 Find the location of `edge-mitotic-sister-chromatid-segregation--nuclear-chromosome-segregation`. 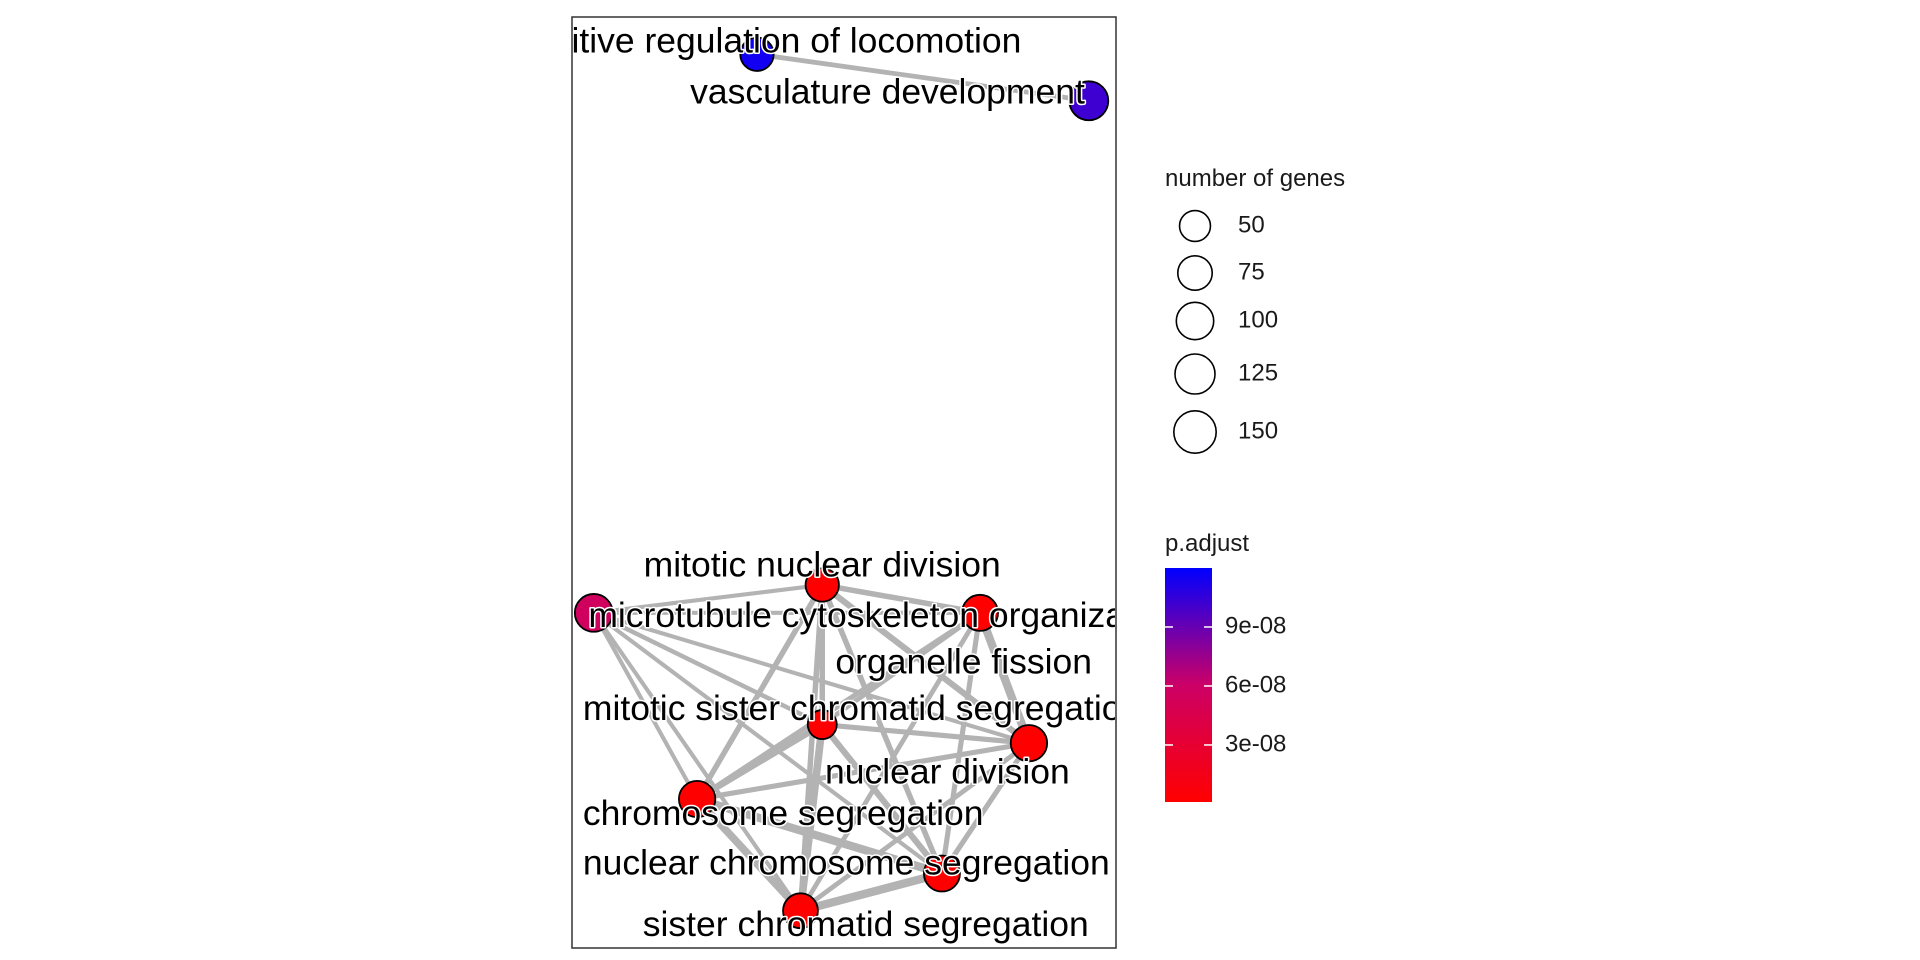

edge-mitotic-sister-chromatid-segregation--nuclear-chromosome-segregation is located at coordinates (882, 799).